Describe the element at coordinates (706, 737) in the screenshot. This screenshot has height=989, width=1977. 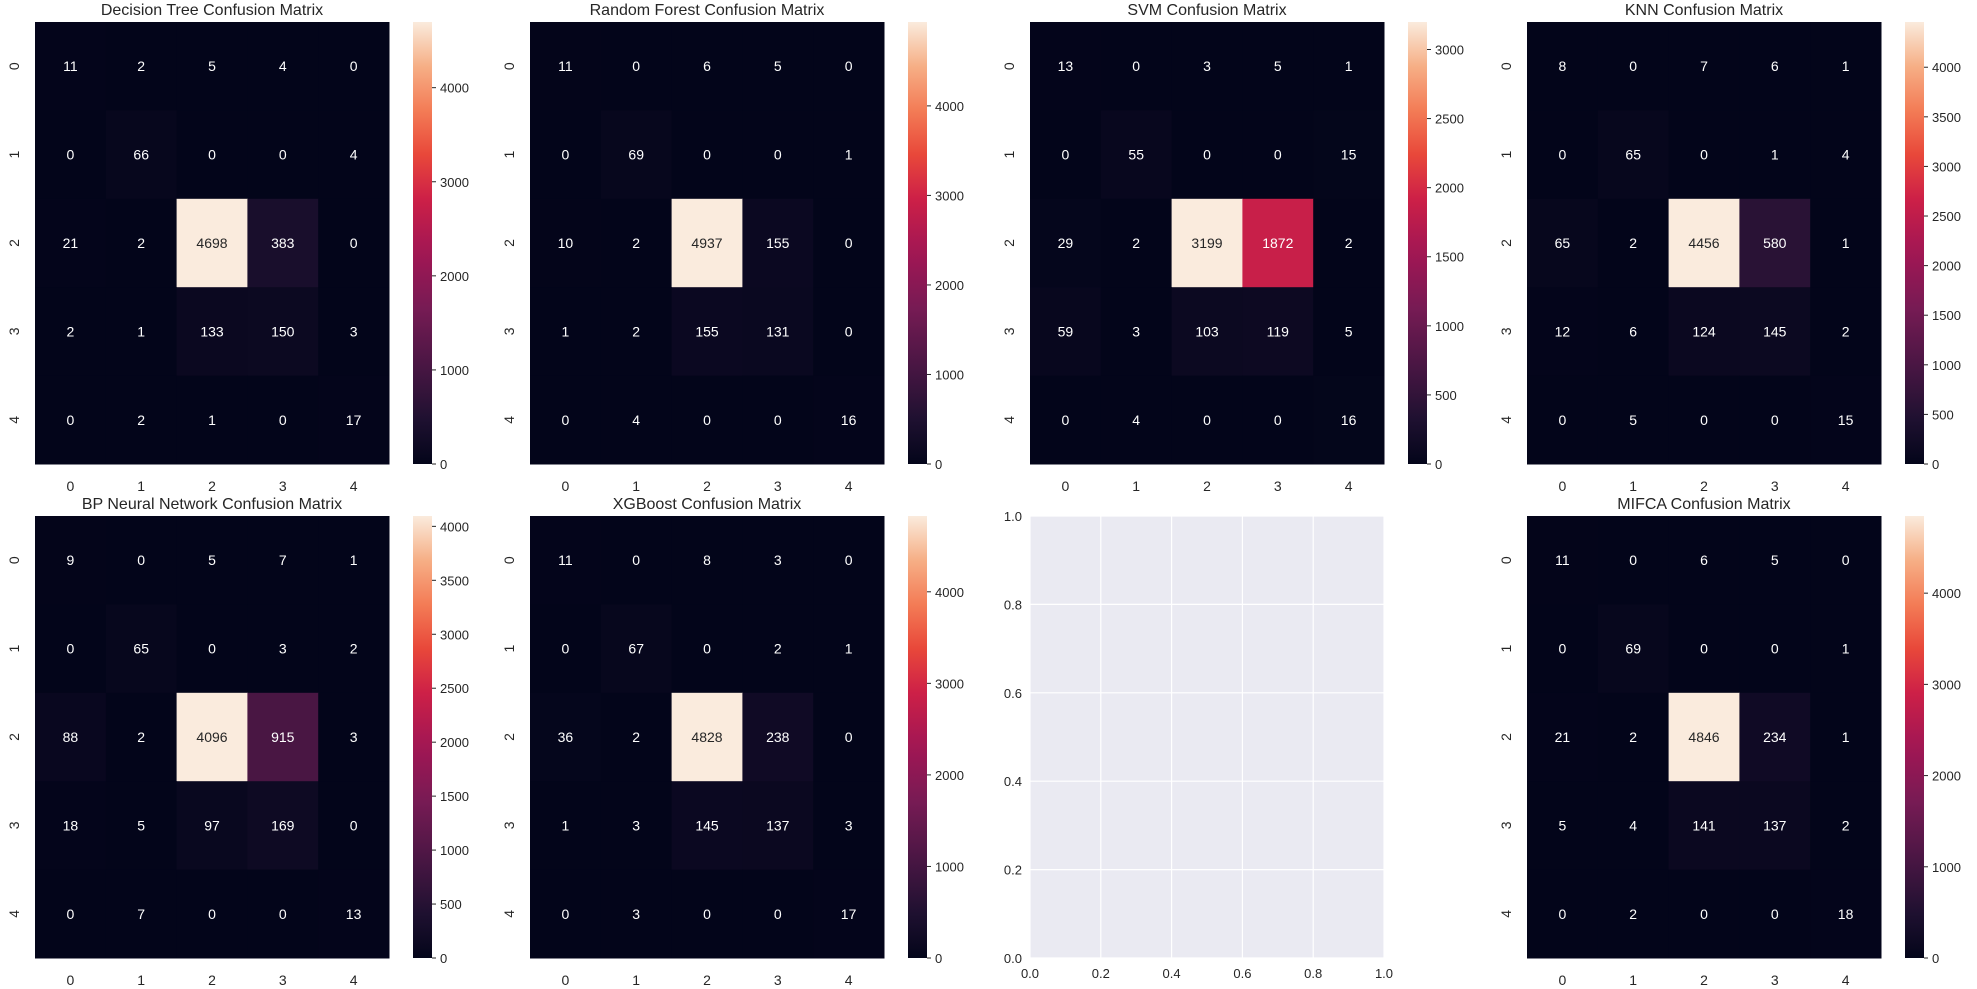
I see `cell-value-label: 4828` at that location.